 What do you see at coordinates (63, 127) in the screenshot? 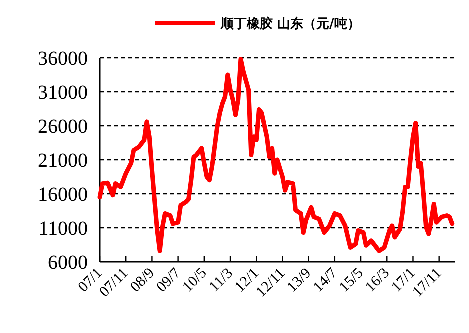
I see `y-tick-label: 26000` at bounding box center [63, 127].